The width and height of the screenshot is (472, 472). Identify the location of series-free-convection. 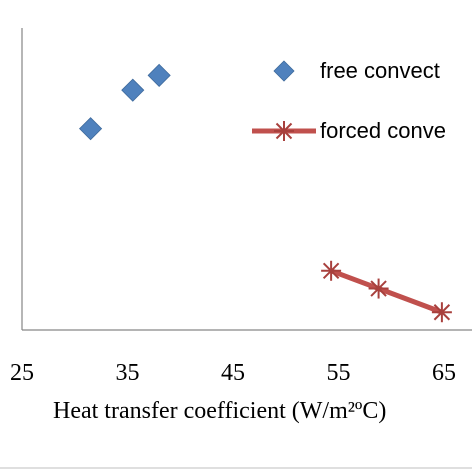
(125, 102).